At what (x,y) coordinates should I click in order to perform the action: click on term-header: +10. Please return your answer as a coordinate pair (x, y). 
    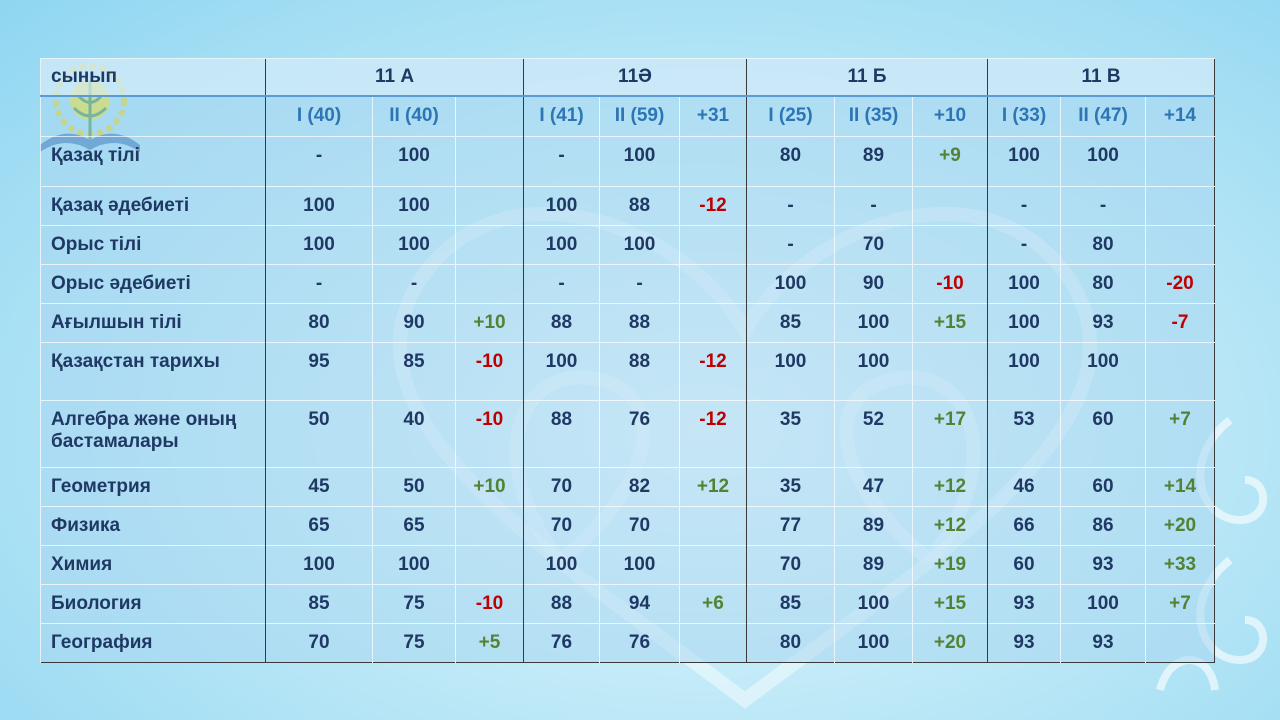
    Looking at the image, I should click on (950, 115).